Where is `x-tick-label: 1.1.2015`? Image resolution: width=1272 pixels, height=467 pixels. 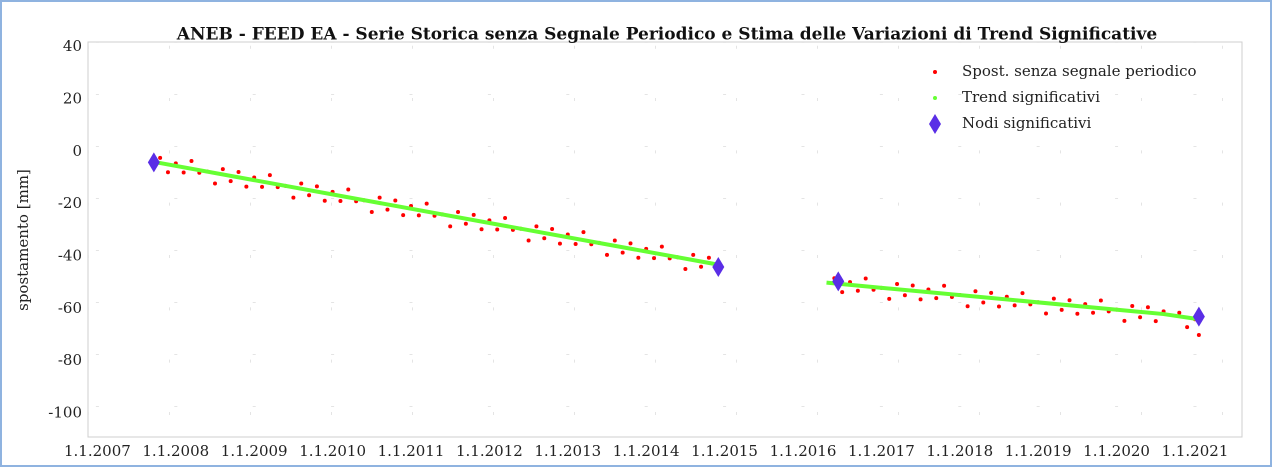
x-tick-label: 1.1.2015 is located at coordinates (724, 451).